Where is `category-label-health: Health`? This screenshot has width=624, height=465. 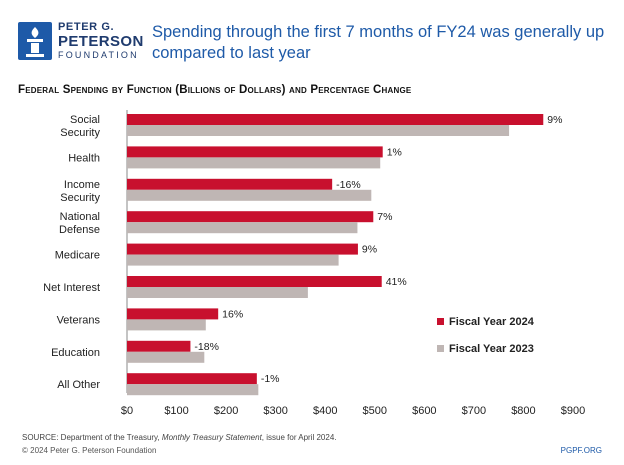 category-label-health: Health is located at coordinates (84, 158).